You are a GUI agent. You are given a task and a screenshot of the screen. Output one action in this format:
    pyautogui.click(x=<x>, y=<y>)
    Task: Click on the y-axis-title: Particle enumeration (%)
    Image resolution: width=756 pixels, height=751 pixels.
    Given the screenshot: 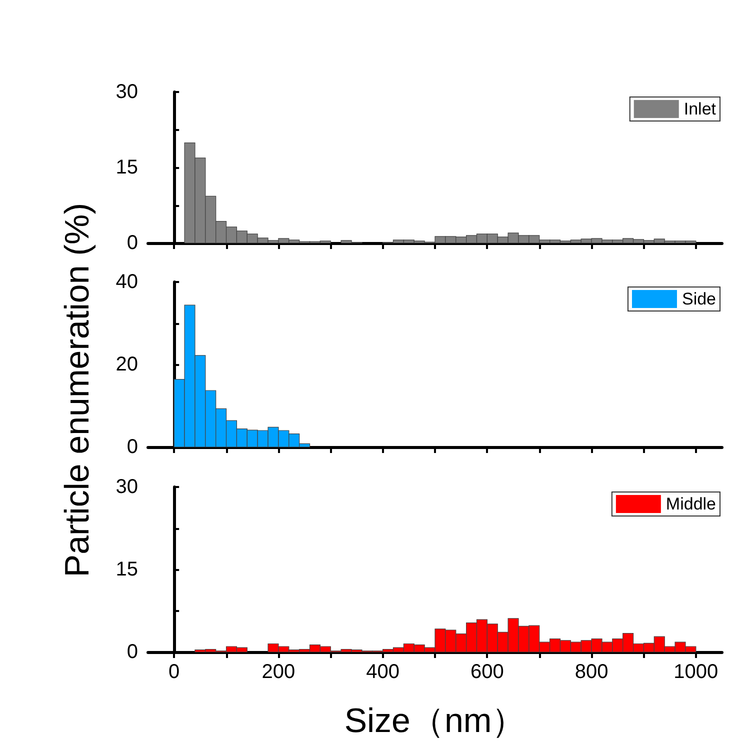 What is the action you would take?
    pyautogui.click(x=78, y=390)
    